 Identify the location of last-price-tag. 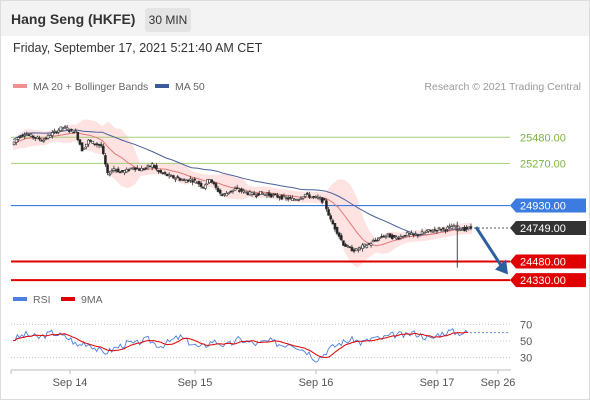
(548, 228).